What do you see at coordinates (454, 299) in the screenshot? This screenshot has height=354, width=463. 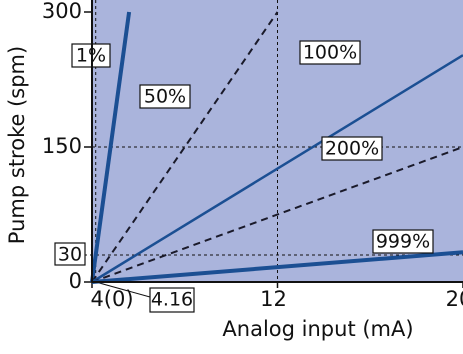 I see `x-tick-label: 20` at bounding box center [454, 299].